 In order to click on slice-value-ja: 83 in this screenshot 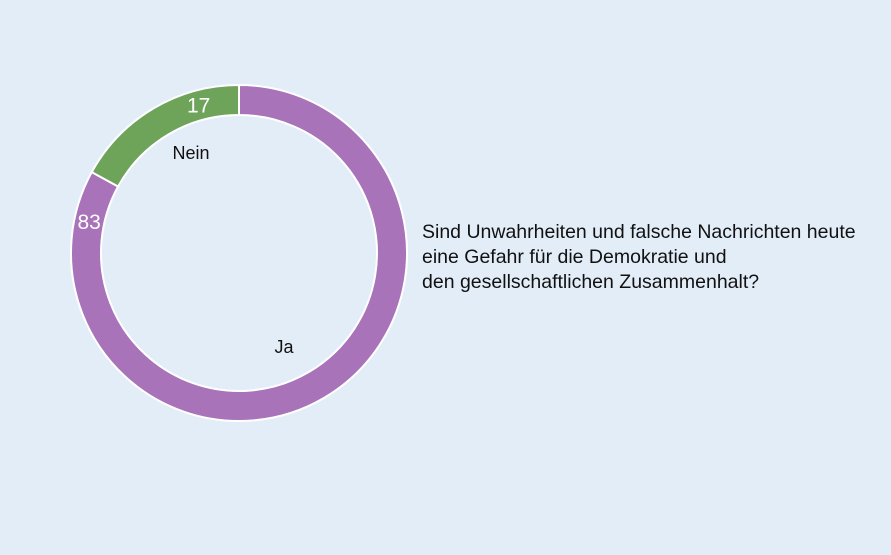, I will do `click(88, 222)`.